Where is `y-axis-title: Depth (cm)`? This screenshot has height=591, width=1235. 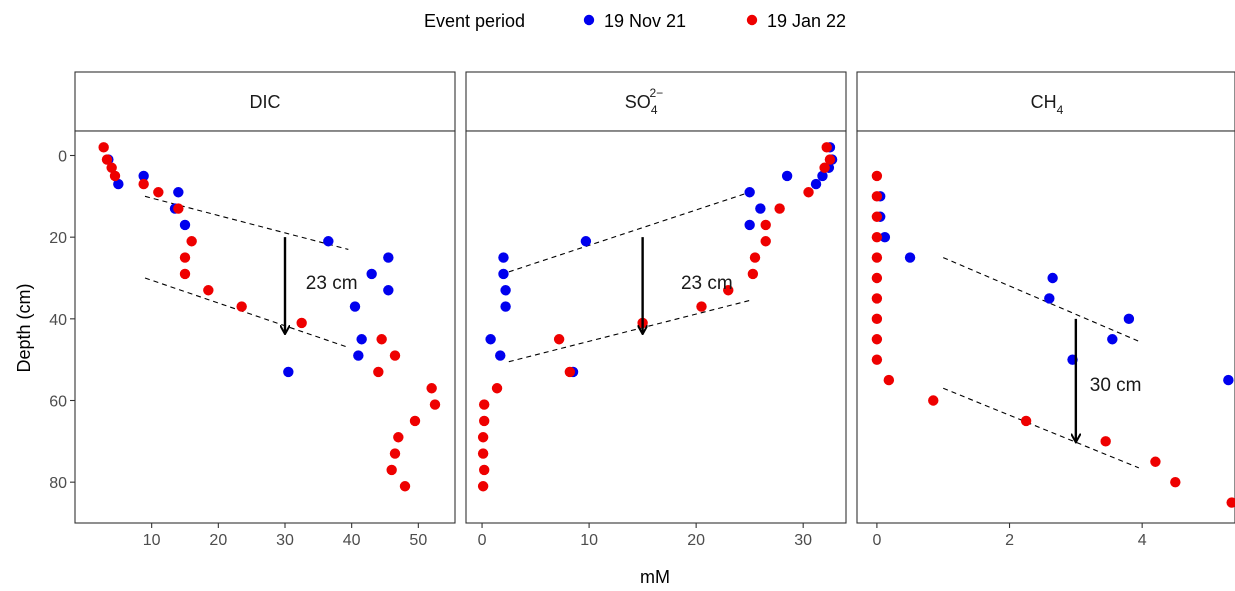 y-axis-title: Depth (cm) is located at coordinates (24, 327).